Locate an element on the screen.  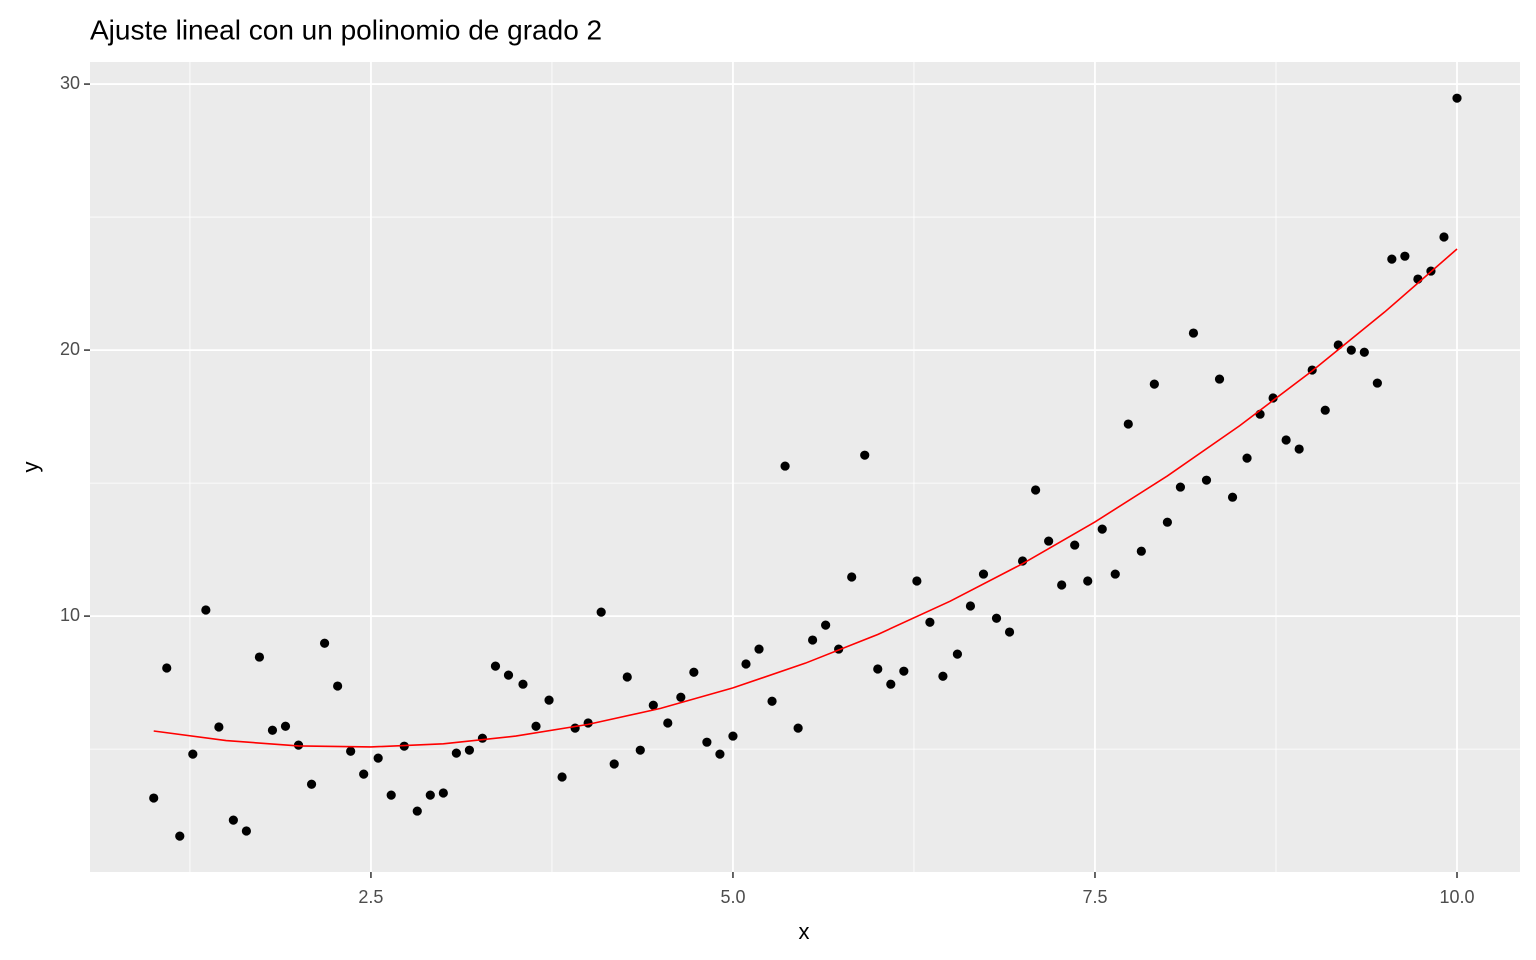
x-tick-label: 2.5 is located at coordinates (370, 897).